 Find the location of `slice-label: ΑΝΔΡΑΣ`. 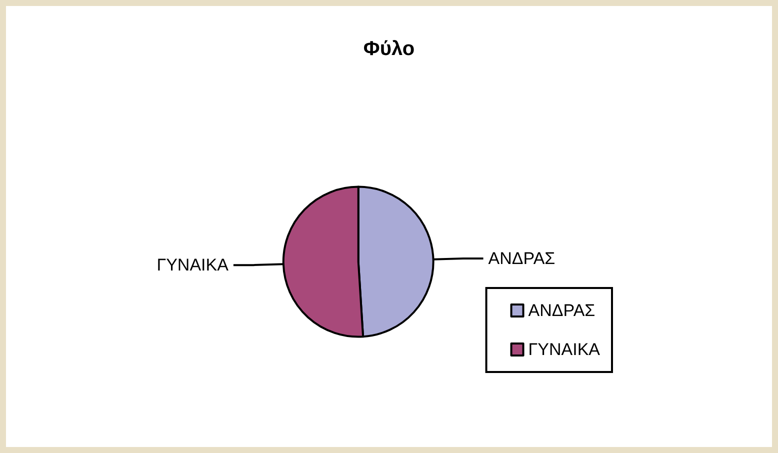

slice-label: ΑΝΔΡΑΣ is located at coordinates (522, 258).